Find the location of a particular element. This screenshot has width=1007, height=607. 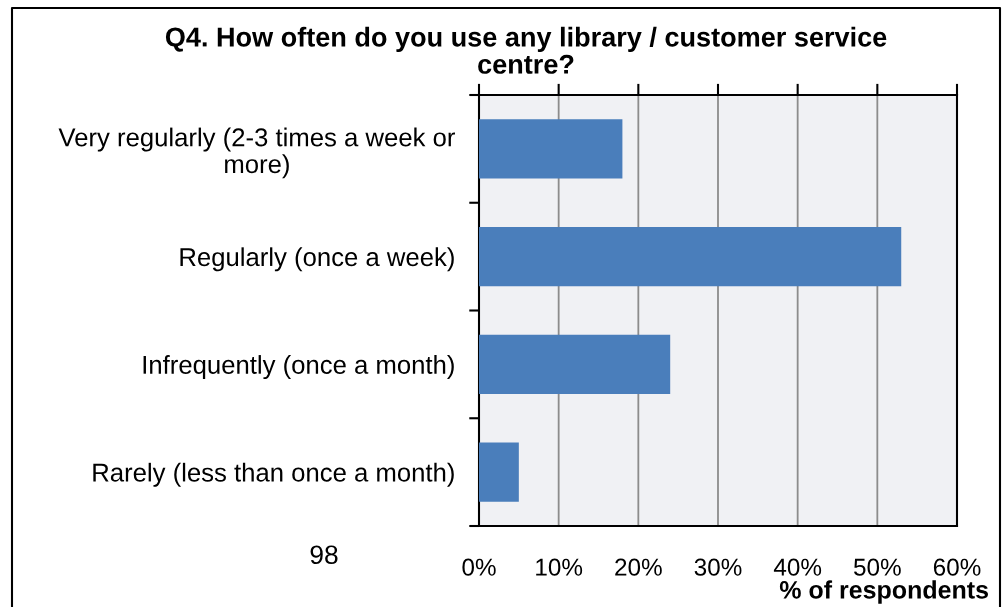

x-tick-label: 0% is located at coordinates (479, 567).